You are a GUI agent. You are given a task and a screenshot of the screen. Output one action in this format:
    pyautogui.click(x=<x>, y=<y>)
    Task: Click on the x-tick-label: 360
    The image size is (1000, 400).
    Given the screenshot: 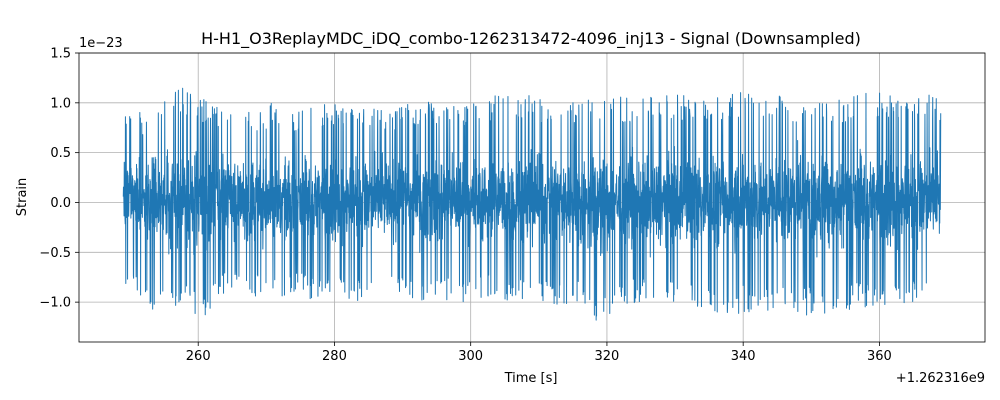 What is the action you would take?
    pyautogui.click(x=879, y=356)
    